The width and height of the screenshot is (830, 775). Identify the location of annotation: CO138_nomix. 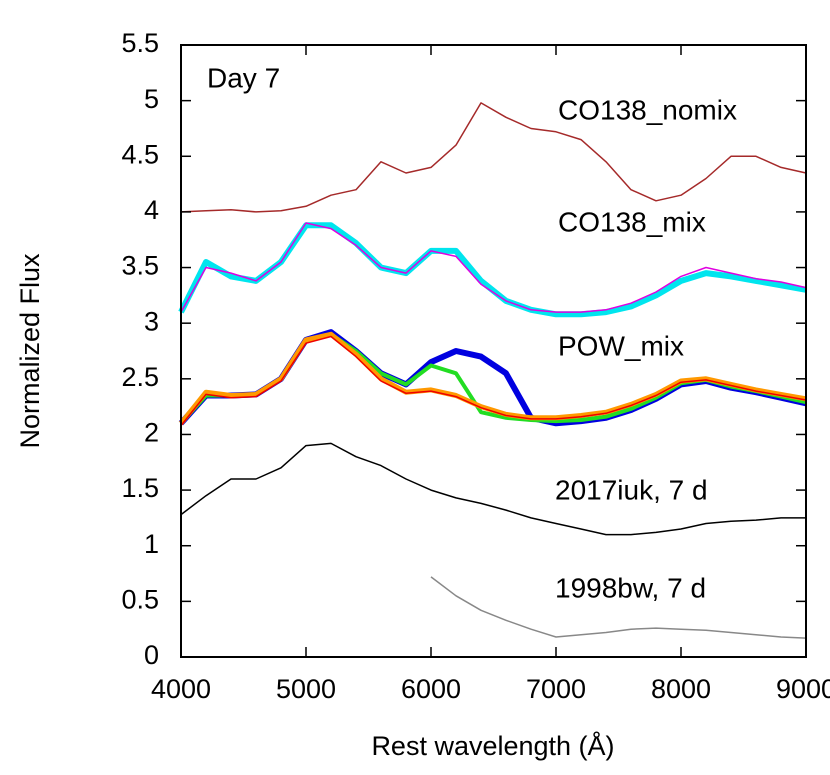
(647, 109).